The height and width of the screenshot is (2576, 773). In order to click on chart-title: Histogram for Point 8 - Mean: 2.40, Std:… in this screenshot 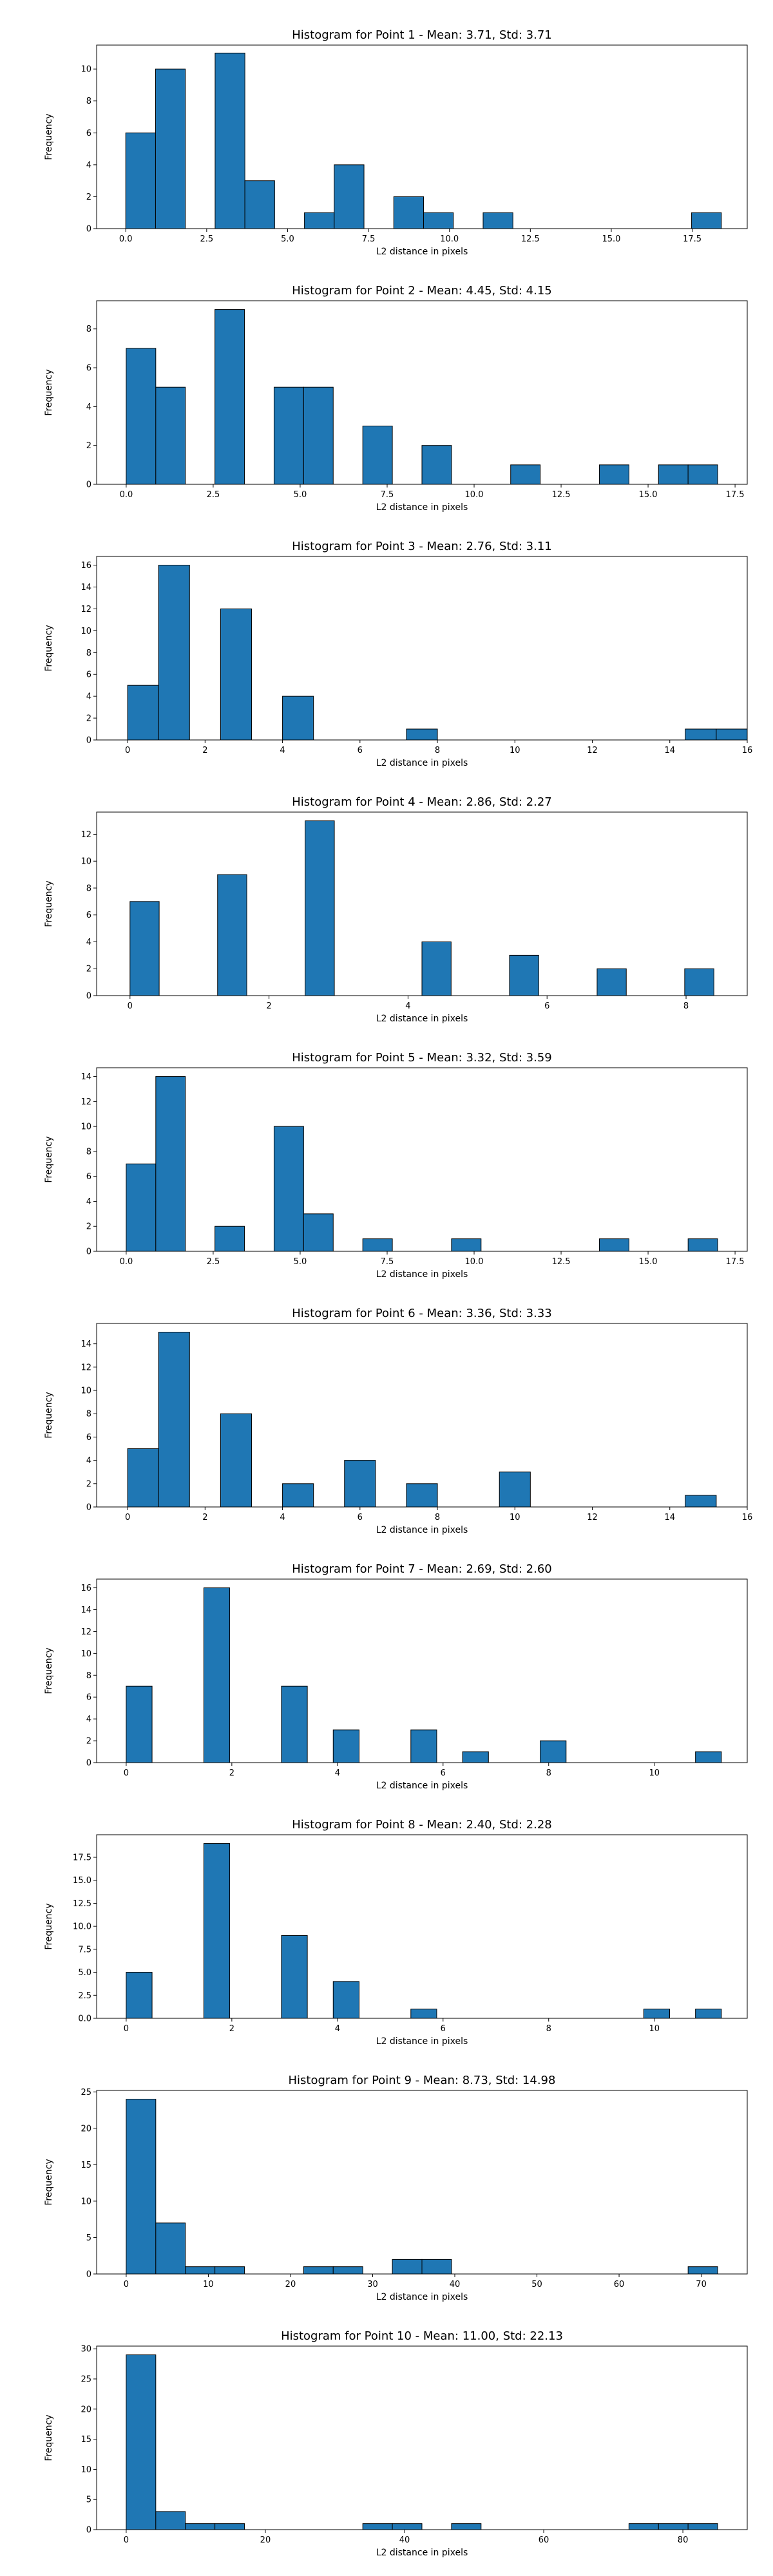, I will do `click(422, 1825)`.